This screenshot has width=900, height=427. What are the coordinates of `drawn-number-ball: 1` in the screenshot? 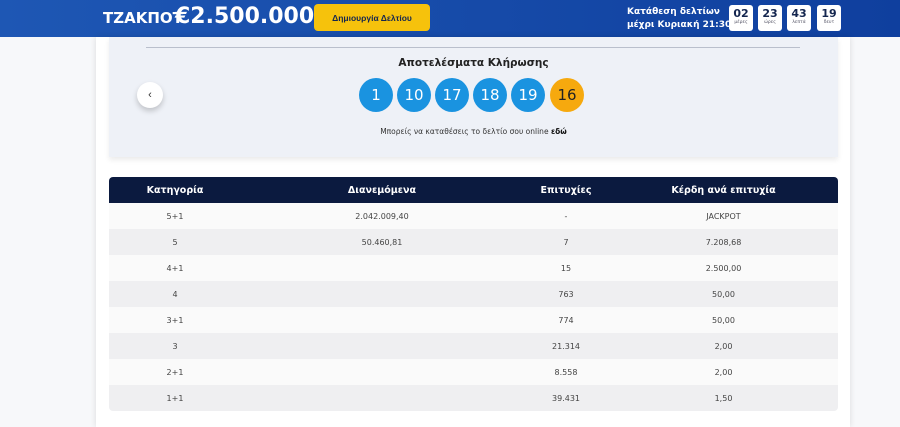 It's located at (376, 95).